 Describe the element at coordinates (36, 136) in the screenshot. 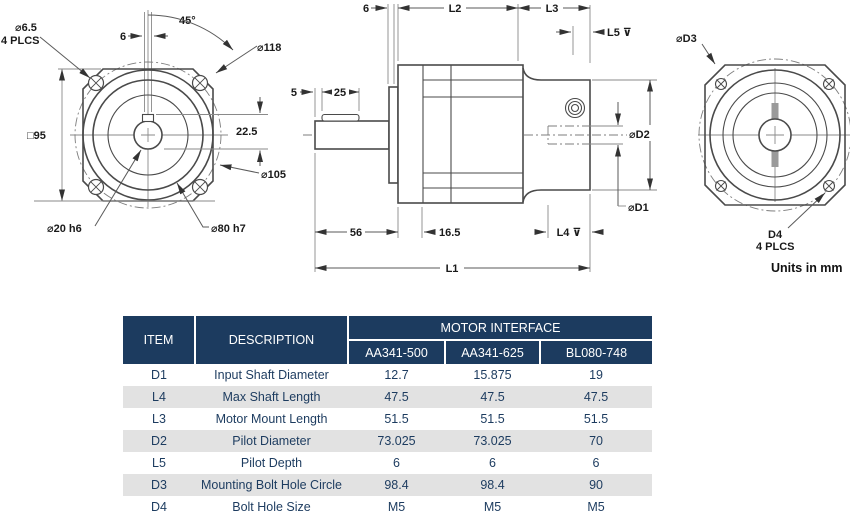

I see `front-square-dim-label: □95` at that location.